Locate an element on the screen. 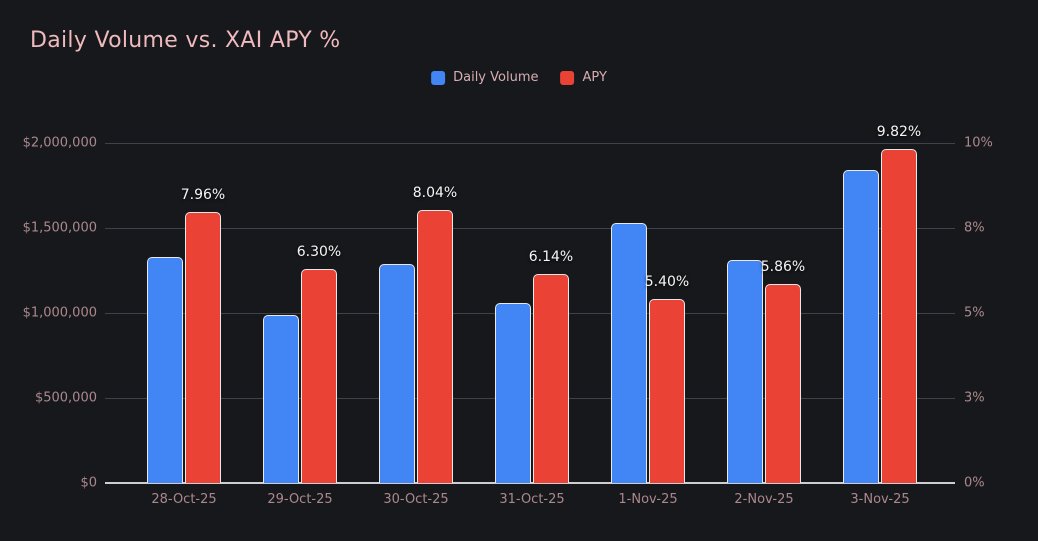 The height and width of the screenshot is (541, 1038). legend-item-apy: APY is located at coordinates (583, 77).